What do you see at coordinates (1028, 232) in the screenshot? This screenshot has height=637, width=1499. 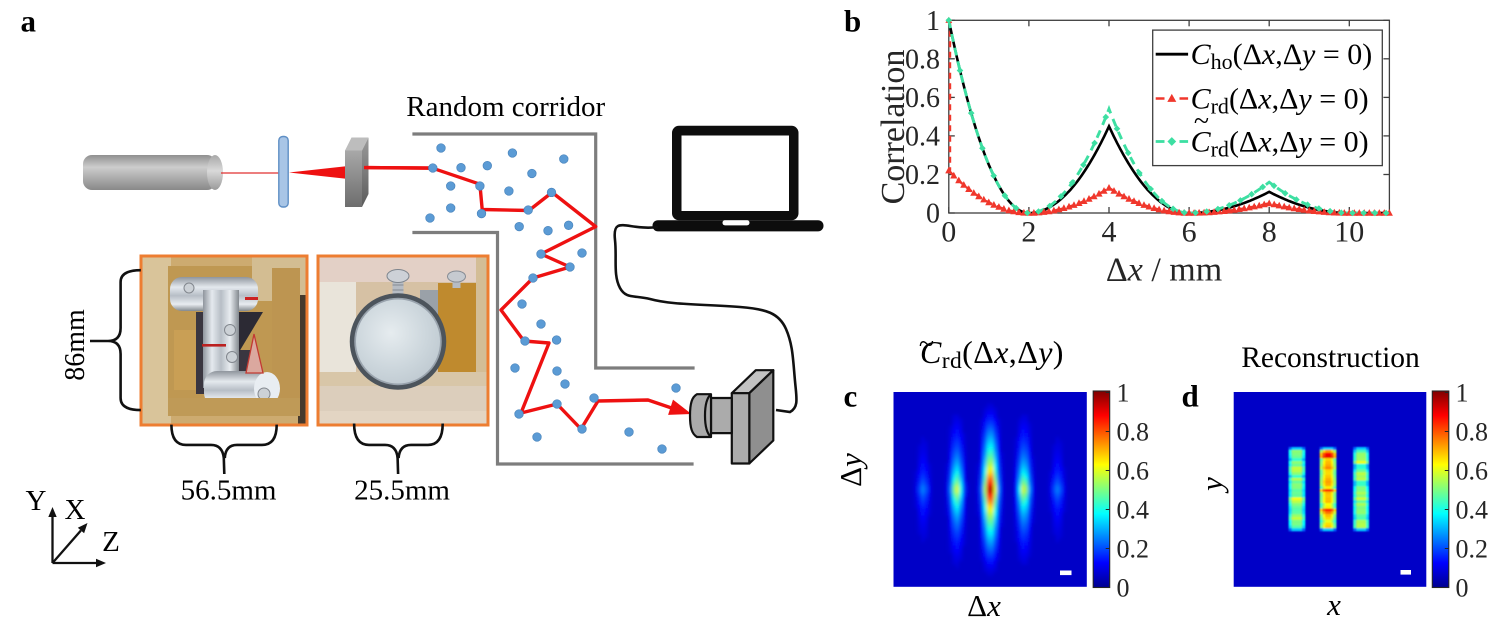 I see `svg-text: 2` at bounding box center [1028, 232].